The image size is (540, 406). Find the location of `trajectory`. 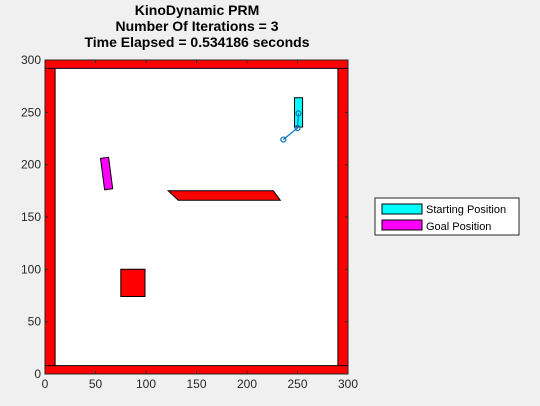

trajectory is located at coordinates (291, 126).